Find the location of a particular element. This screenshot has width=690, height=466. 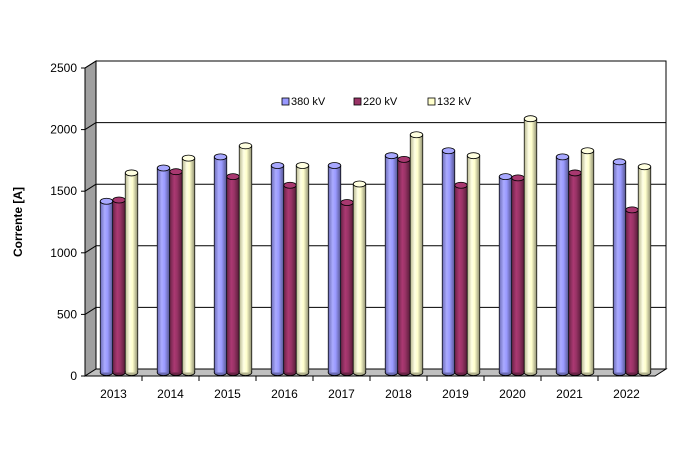

bar-380kv-2019 is located at coordinates (448, 261).